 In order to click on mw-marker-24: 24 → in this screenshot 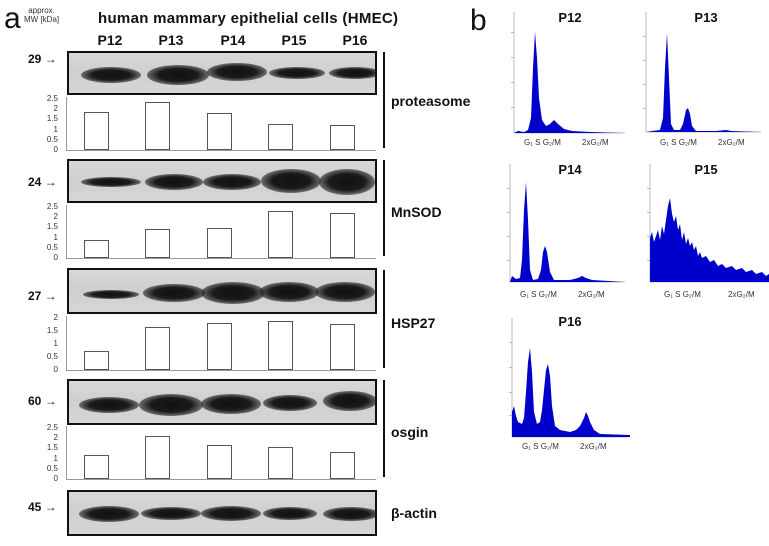, I will do `click(42, 182)`.